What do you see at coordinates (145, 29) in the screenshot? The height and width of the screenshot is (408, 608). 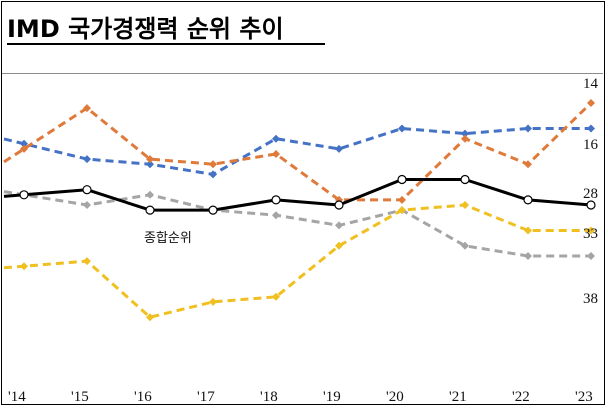 I see `chart-title: IMD 국가경쟁력 순위 추이` at bounding box center [145, 29].